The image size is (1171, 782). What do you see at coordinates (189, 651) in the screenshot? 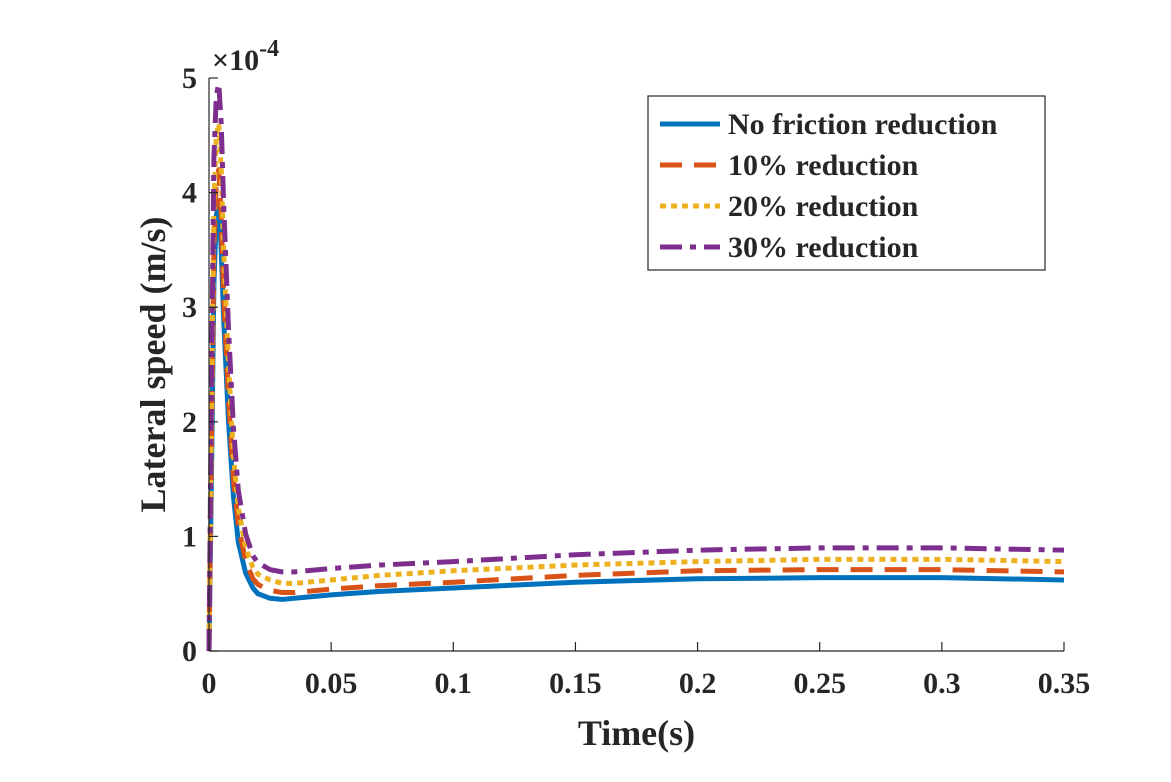
I see `y-tick-label: 0` at bounding box center [189, 651].